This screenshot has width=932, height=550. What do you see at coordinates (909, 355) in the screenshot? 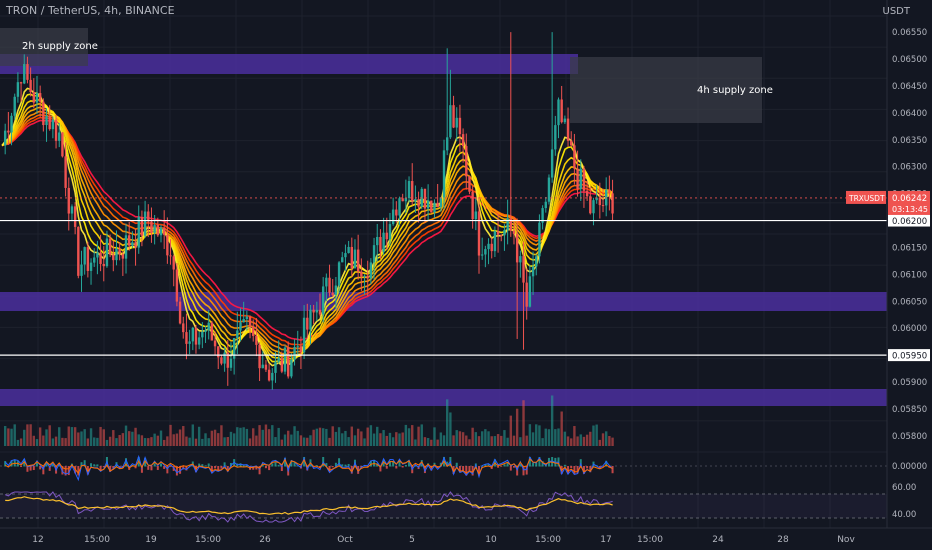
I see `level-tag-bg` at bounding box center [909, 355].